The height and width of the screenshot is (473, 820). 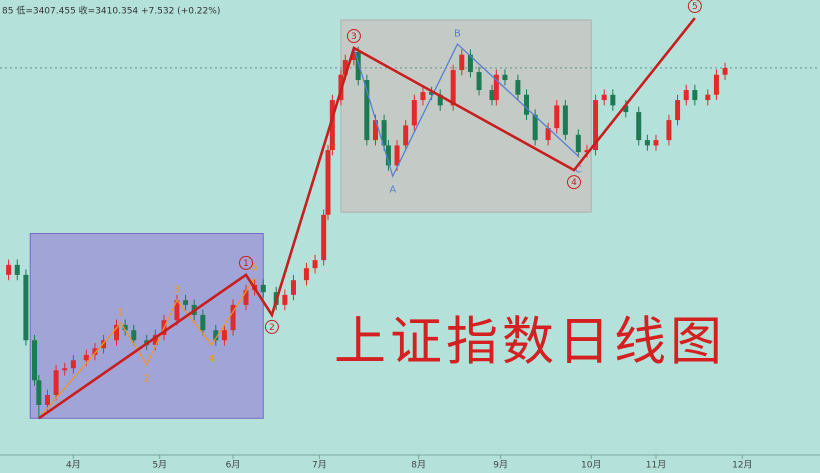 What do you see at coordinates (500, 465) in the screenshot?
I see `x-tick-label: 9月` at bounding box center [500, 465].